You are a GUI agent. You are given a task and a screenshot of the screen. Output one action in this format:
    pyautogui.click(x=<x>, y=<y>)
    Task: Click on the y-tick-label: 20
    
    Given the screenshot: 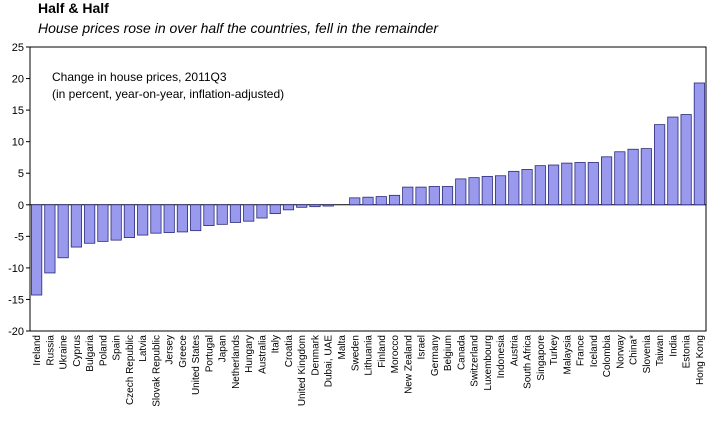 What is the action you would take?
    pyautogui.click(x=18, y=80)
    